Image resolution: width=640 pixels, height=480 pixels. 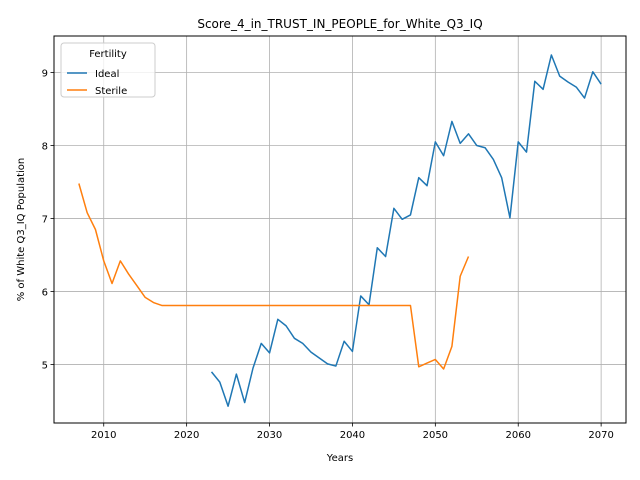 I want to click on legend-items: Ideal Sterile, so click(x=97, y=83).